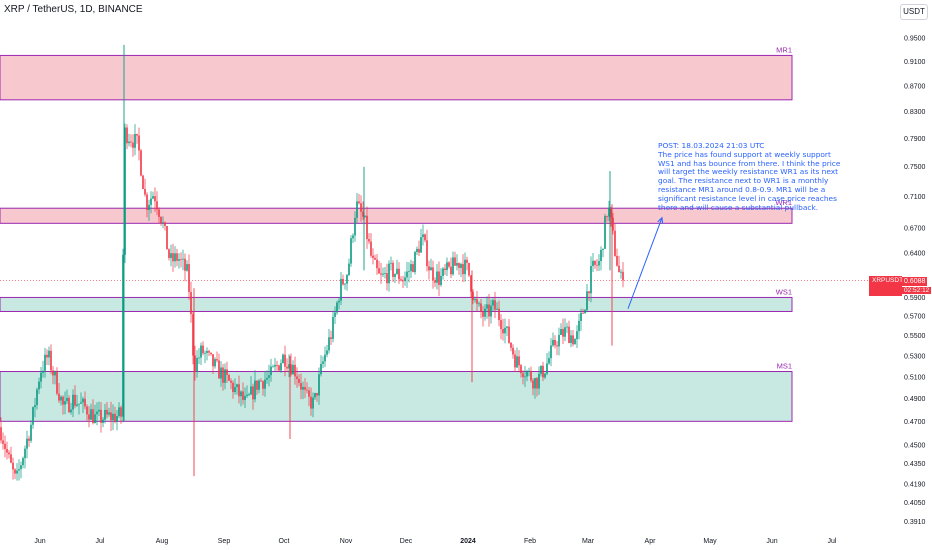  I want to click on y-tick-label: 0.6700, so click(915, 229).